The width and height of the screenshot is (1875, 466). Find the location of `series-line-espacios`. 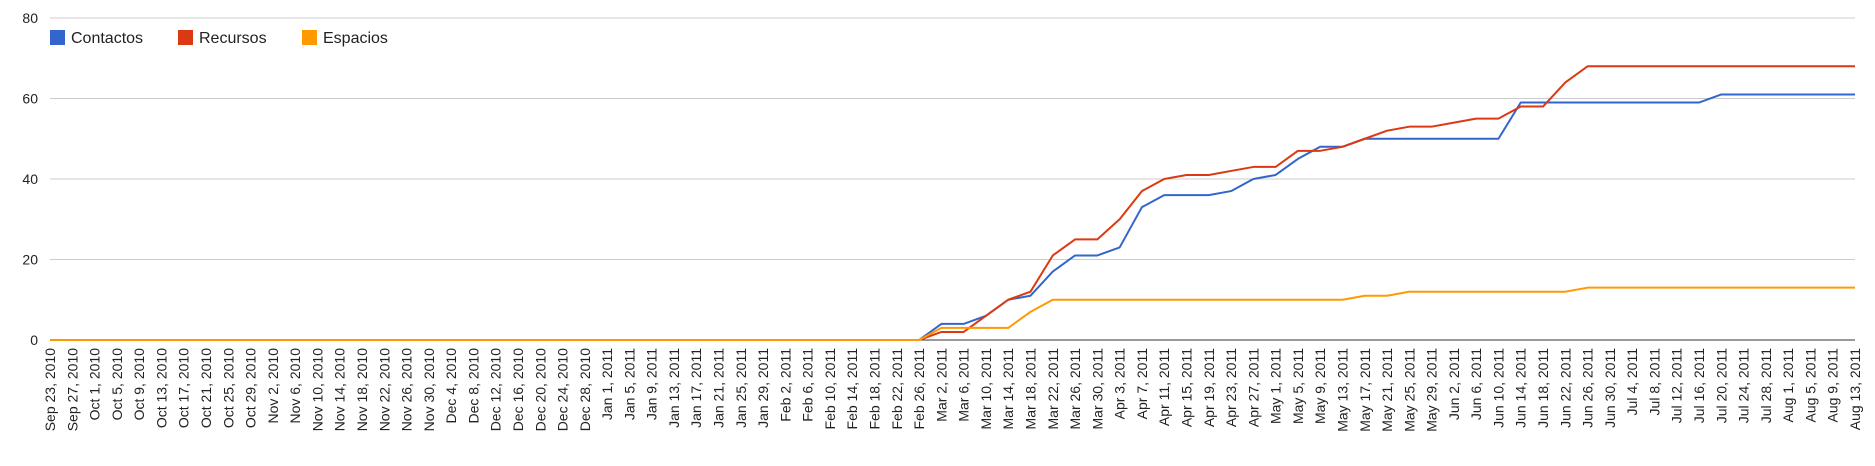

series-line-espacios is located at coordinates (952, 313).